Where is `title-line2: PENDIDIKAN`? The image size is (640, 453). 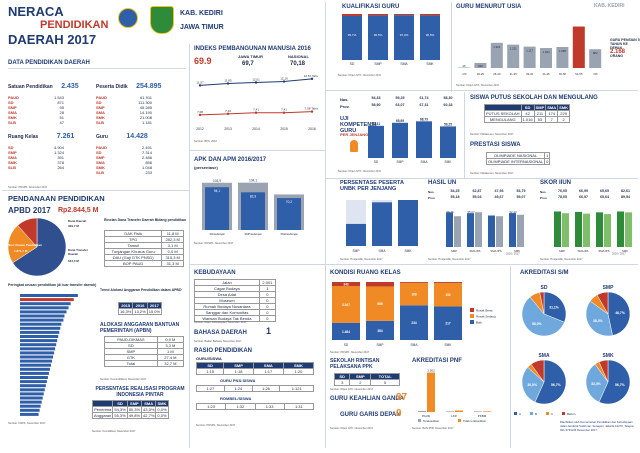
title-line2: PENDIDIKAN is located at coordinates (74, 25).